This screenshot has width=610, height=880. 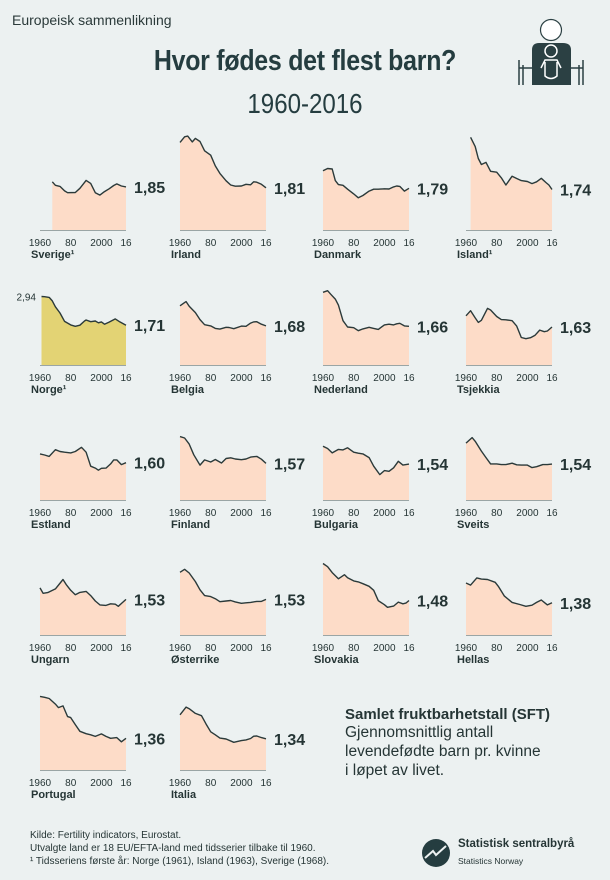 What do you see at coordinates (436, 853) in the screenshot?
I see `ssb-logo-icon` at bounding box center [436, 853].